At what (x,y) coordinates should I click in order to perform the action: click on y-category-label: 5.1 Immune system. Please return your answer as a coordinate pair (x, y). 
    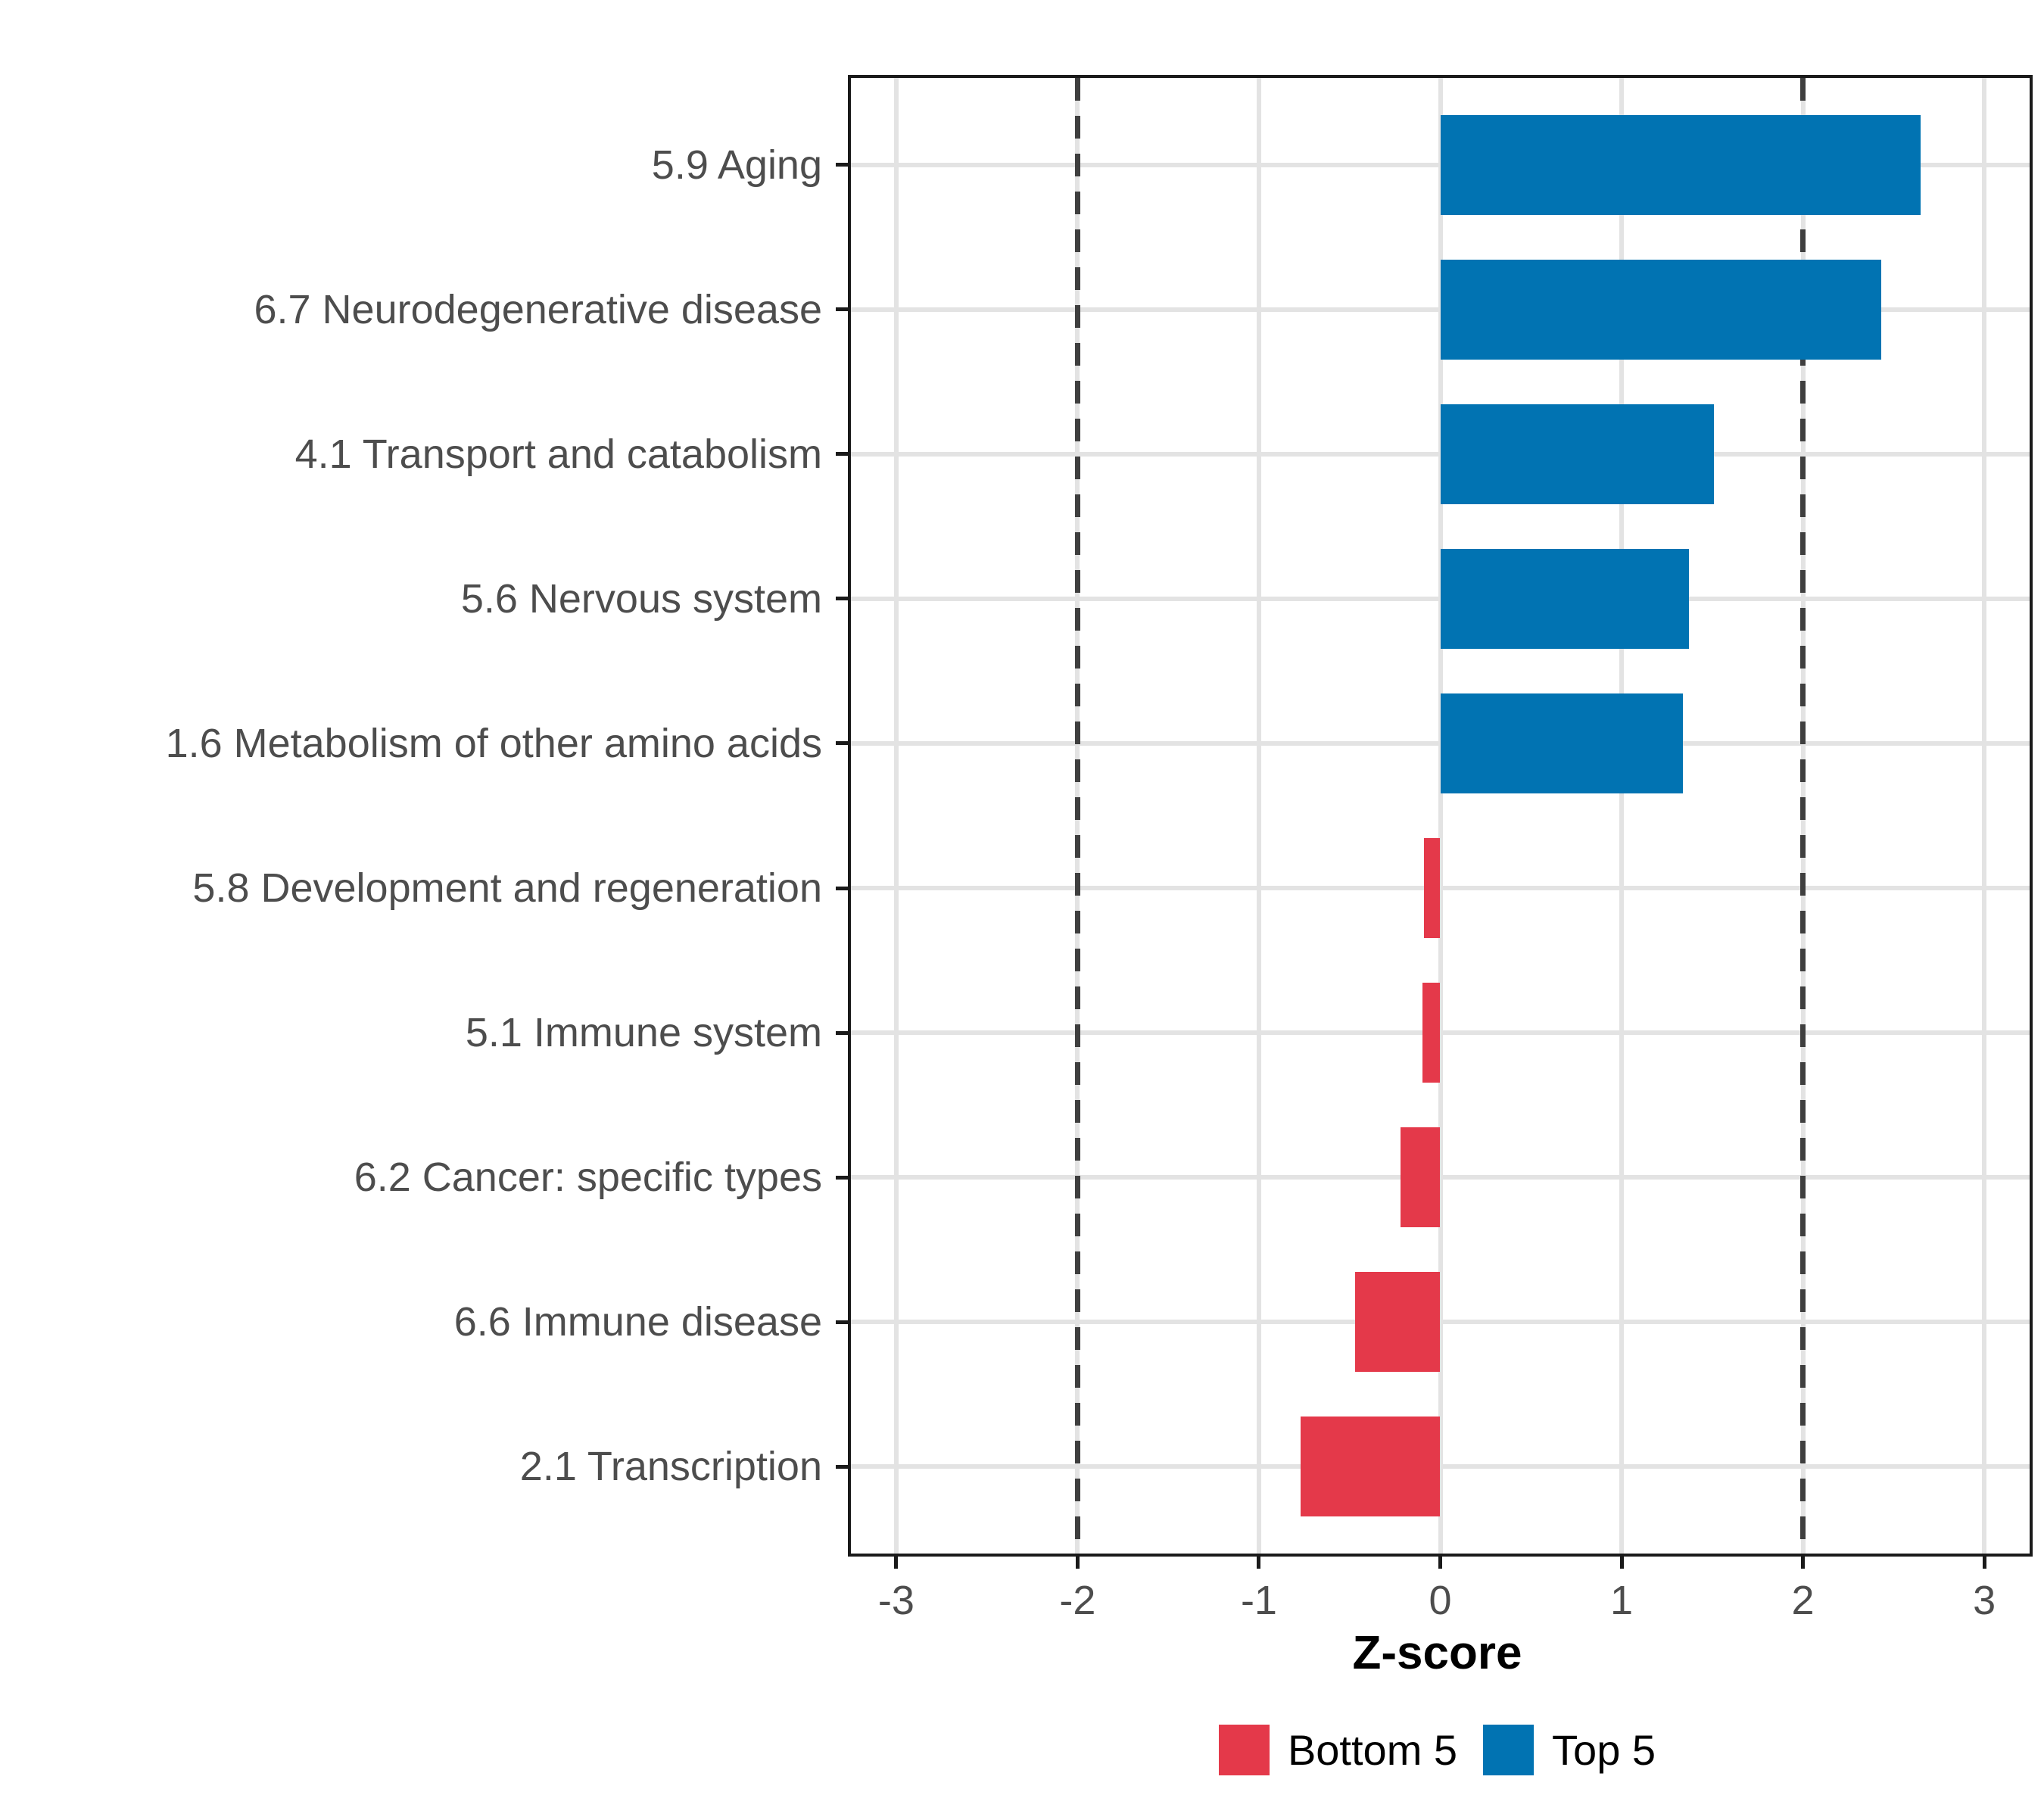
    Looking at the image, I should click on (643, 1033).